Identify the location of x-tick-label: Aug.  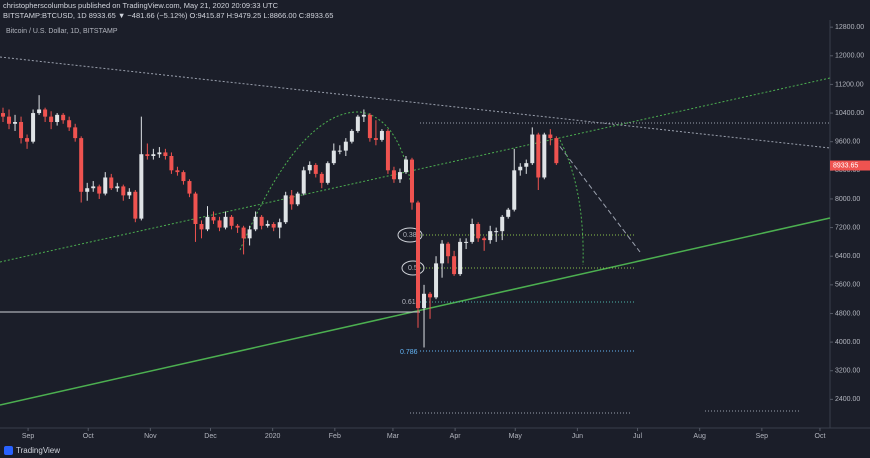
(699, 436).